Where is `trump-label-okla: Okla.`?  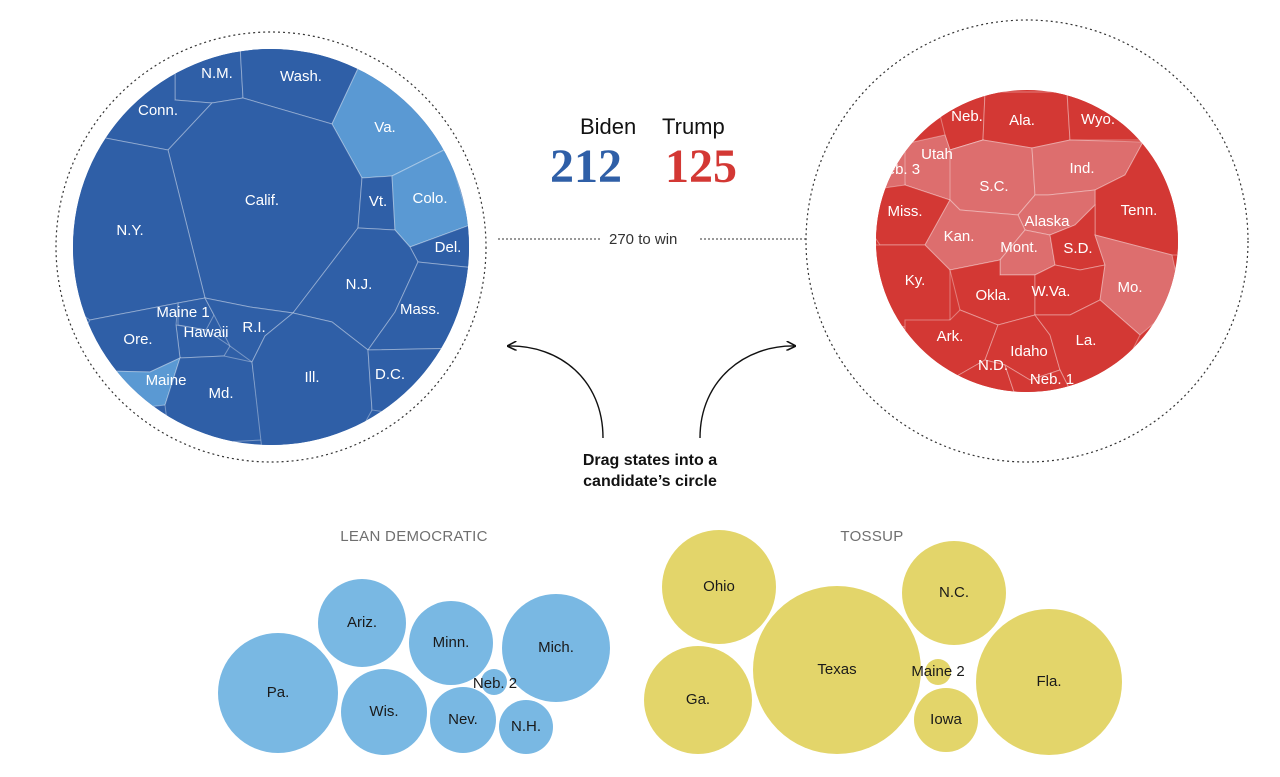 trump-label-okla: Okla. is located at coordinates (992, 295).